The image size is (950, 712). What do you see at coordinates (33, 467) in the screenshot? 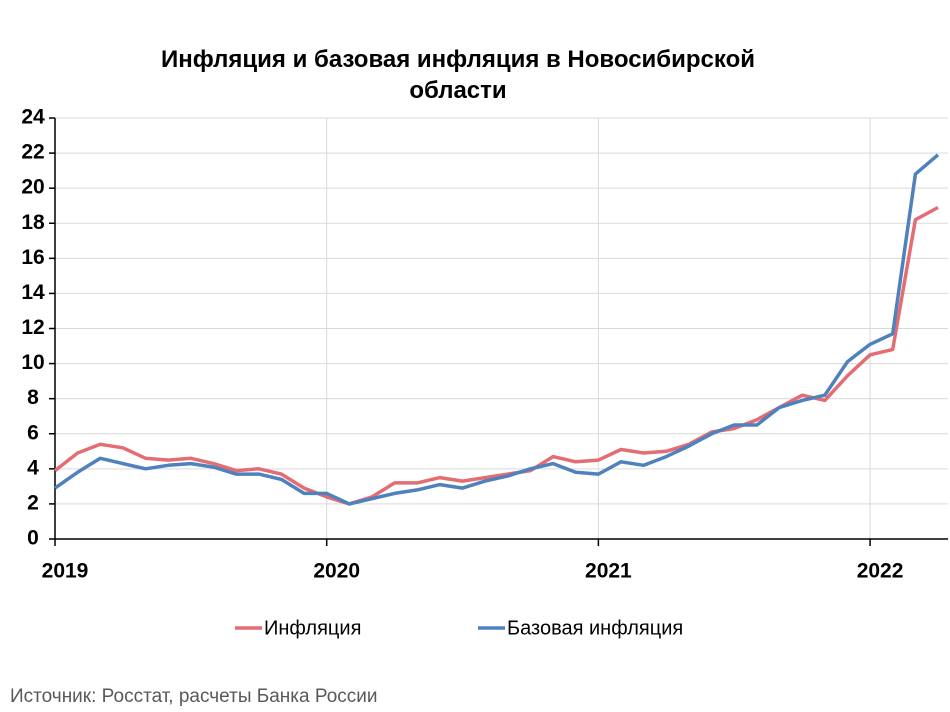
I see `y-tick-label: 4` at bounding box center [33, 467].